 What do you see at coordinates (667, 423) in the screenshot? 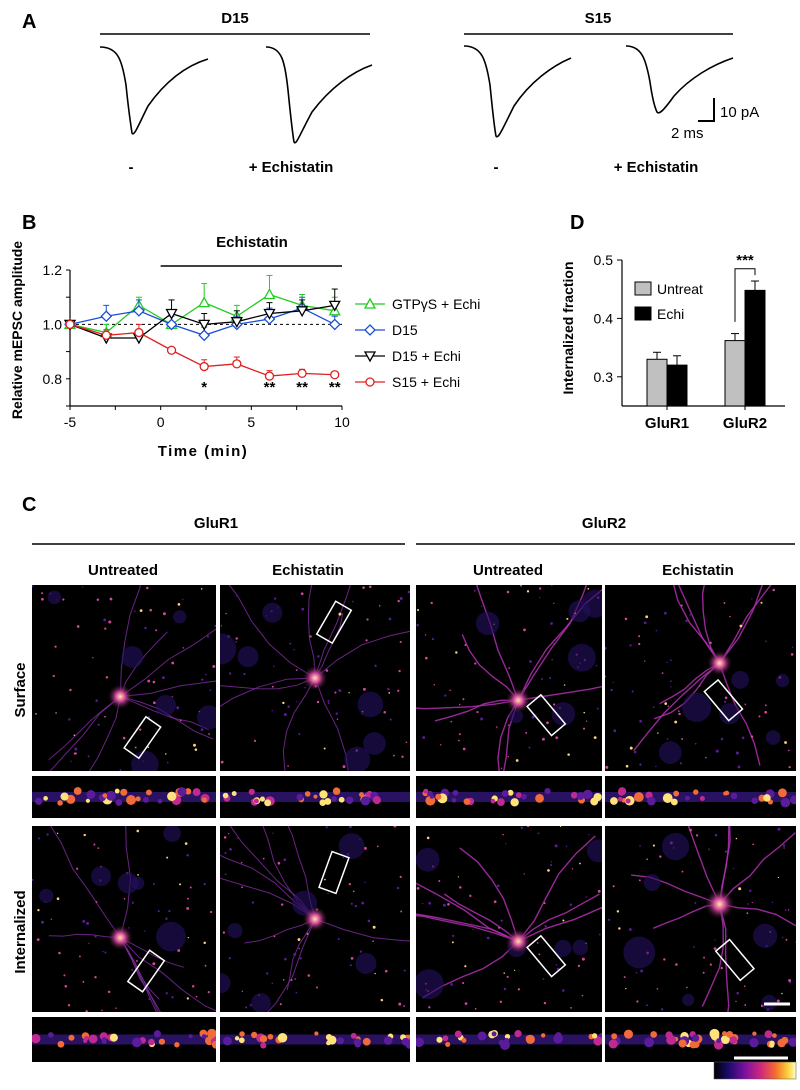
I see `d-category-label: GluR1` at bounding box center [667, 423].